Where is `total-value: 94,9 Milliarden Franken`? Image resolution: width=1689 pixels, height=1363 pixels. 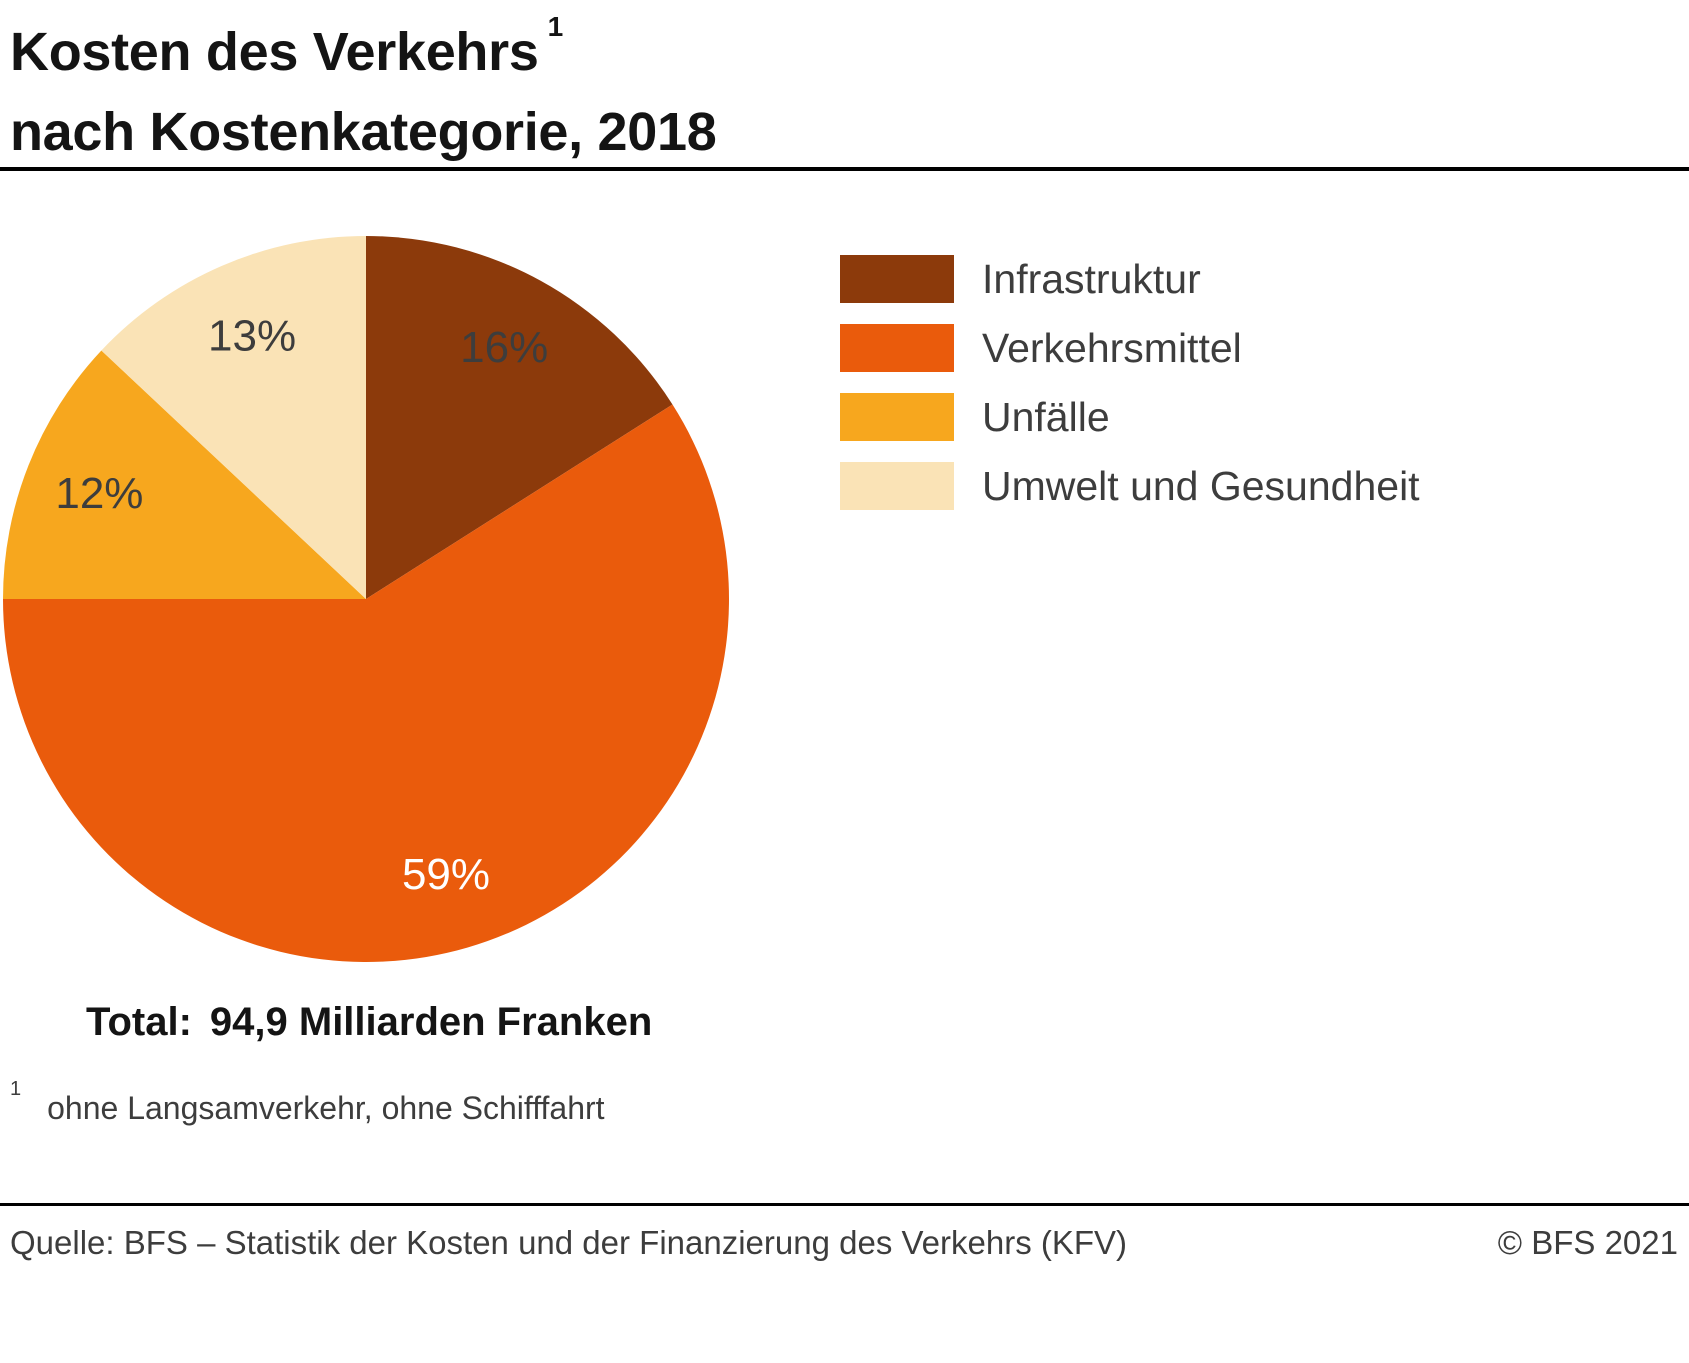
total-value: 94,9 Milliarden Franken is located at coordinates (431, 1022).